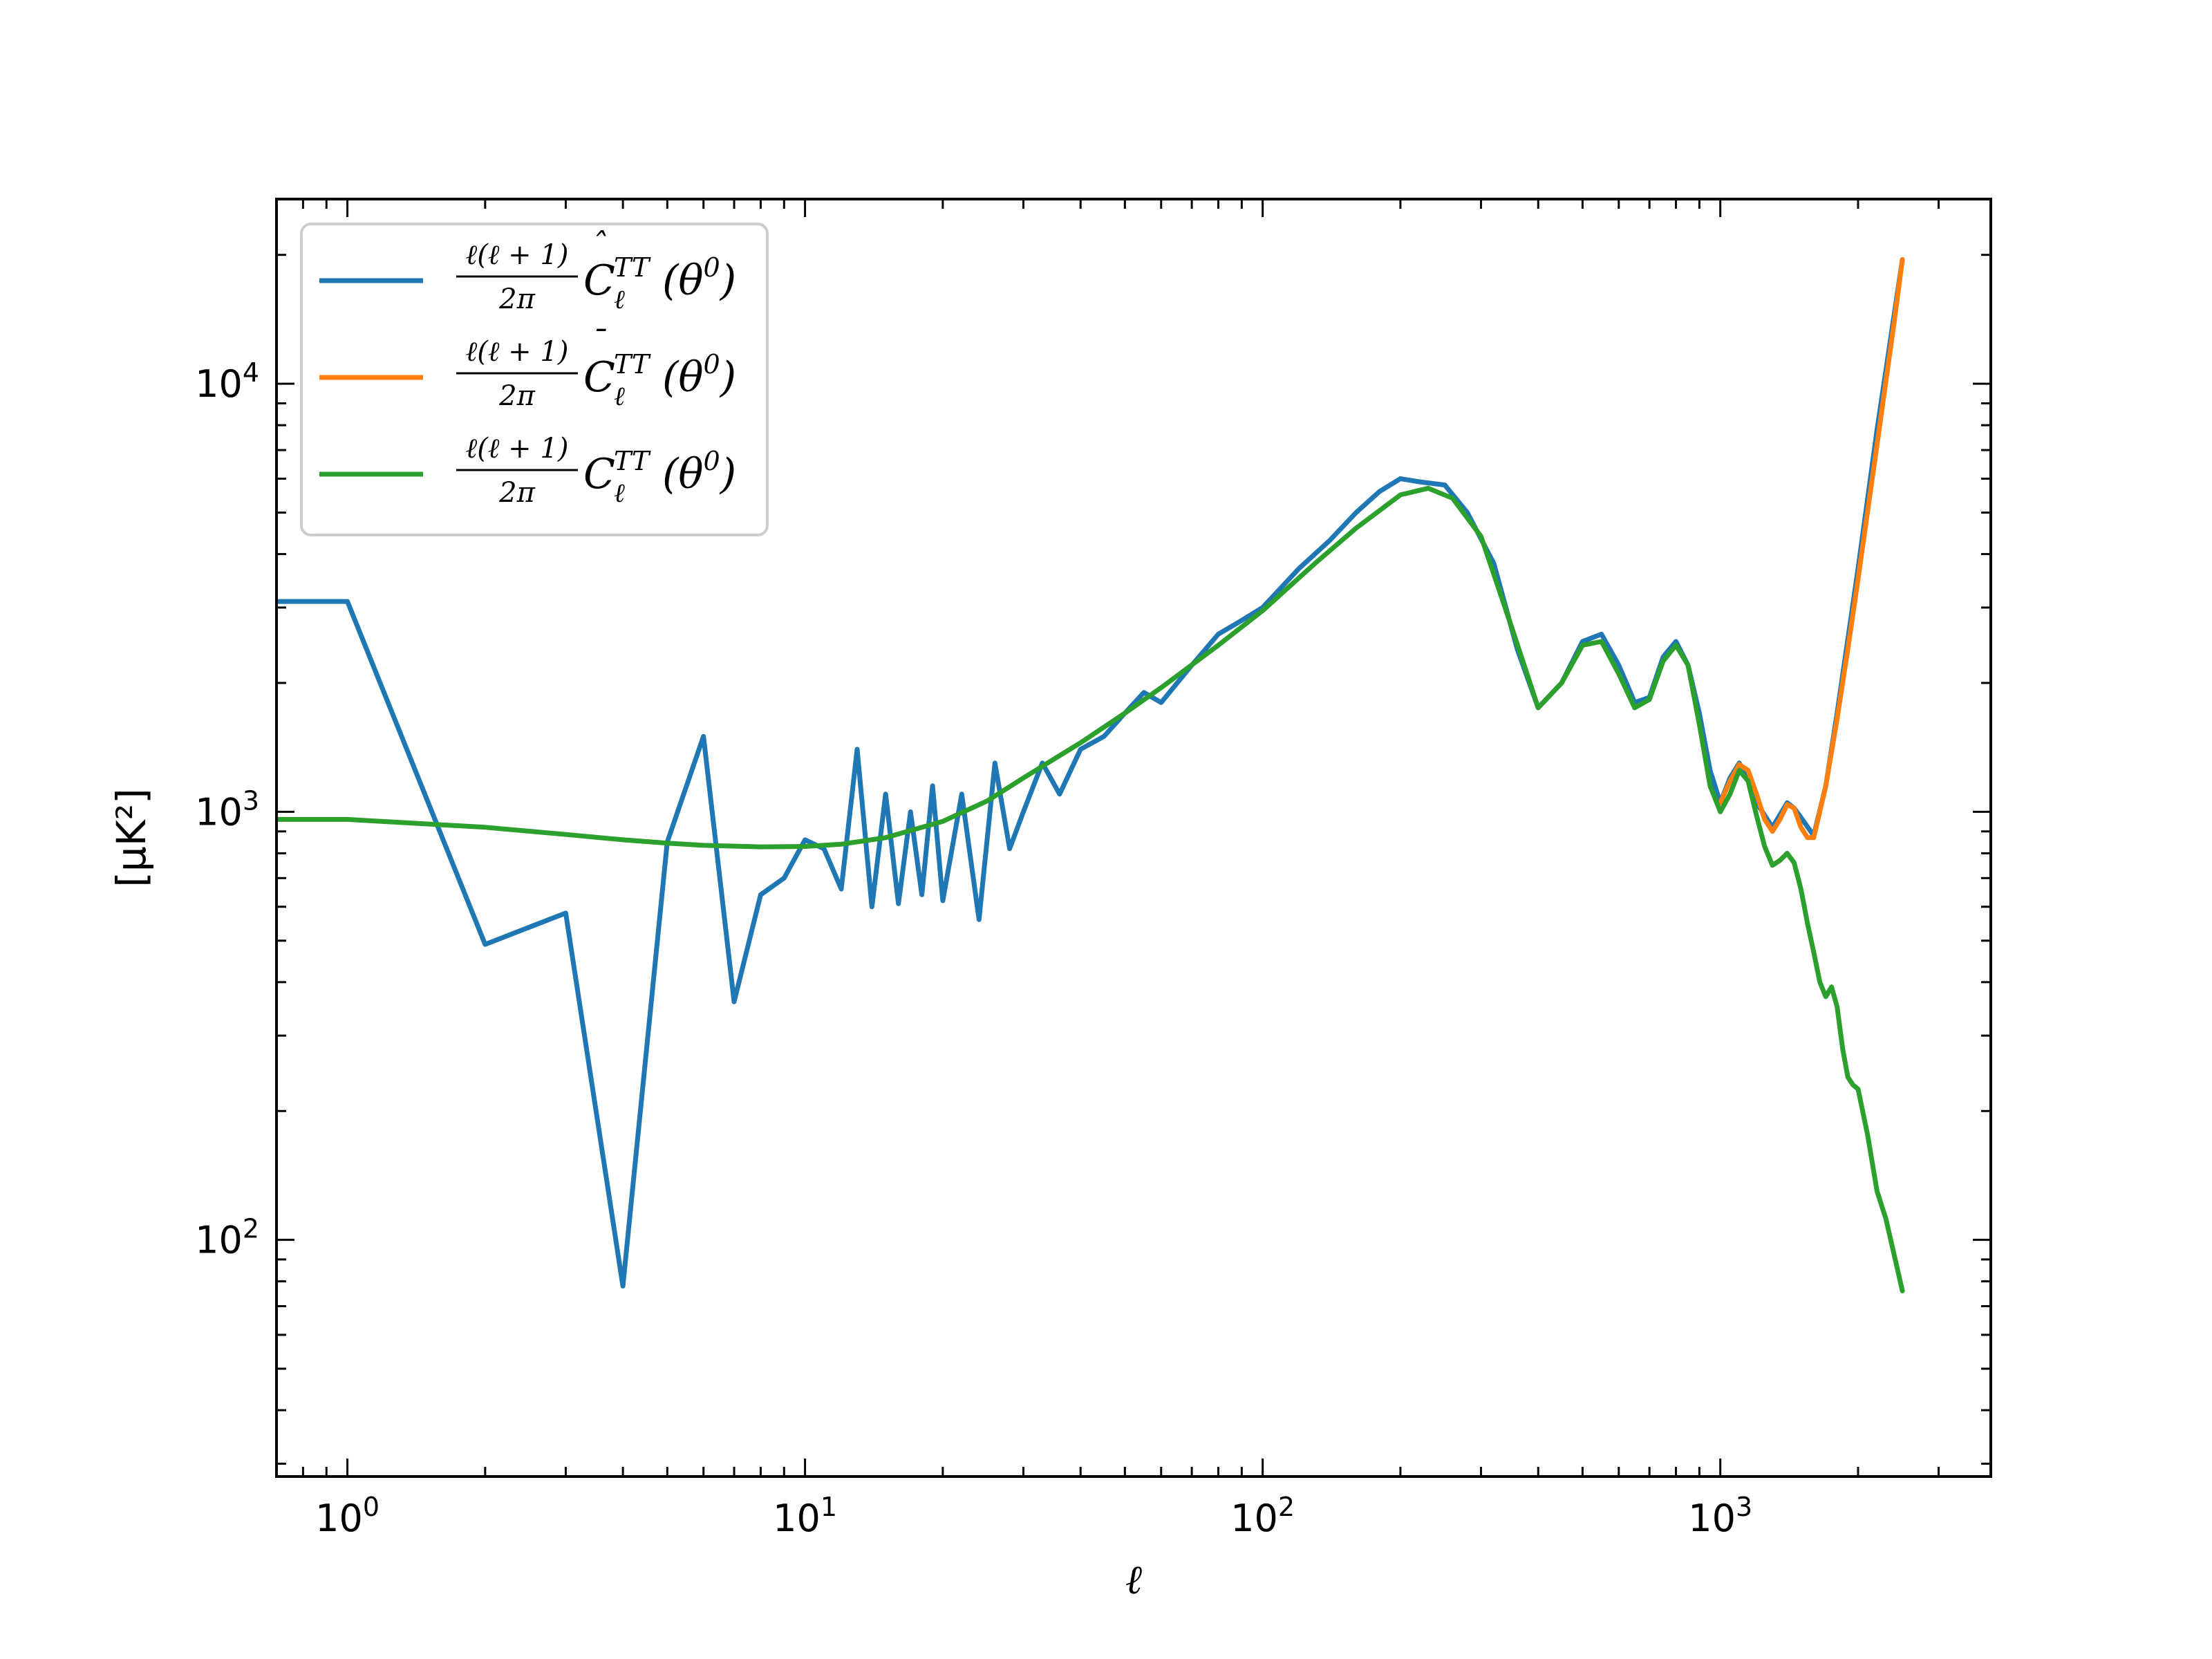 The width and height of the screenshot is (2212, 1659). I want to click on x-axis-label: ℓ, so click(1133, 1579).